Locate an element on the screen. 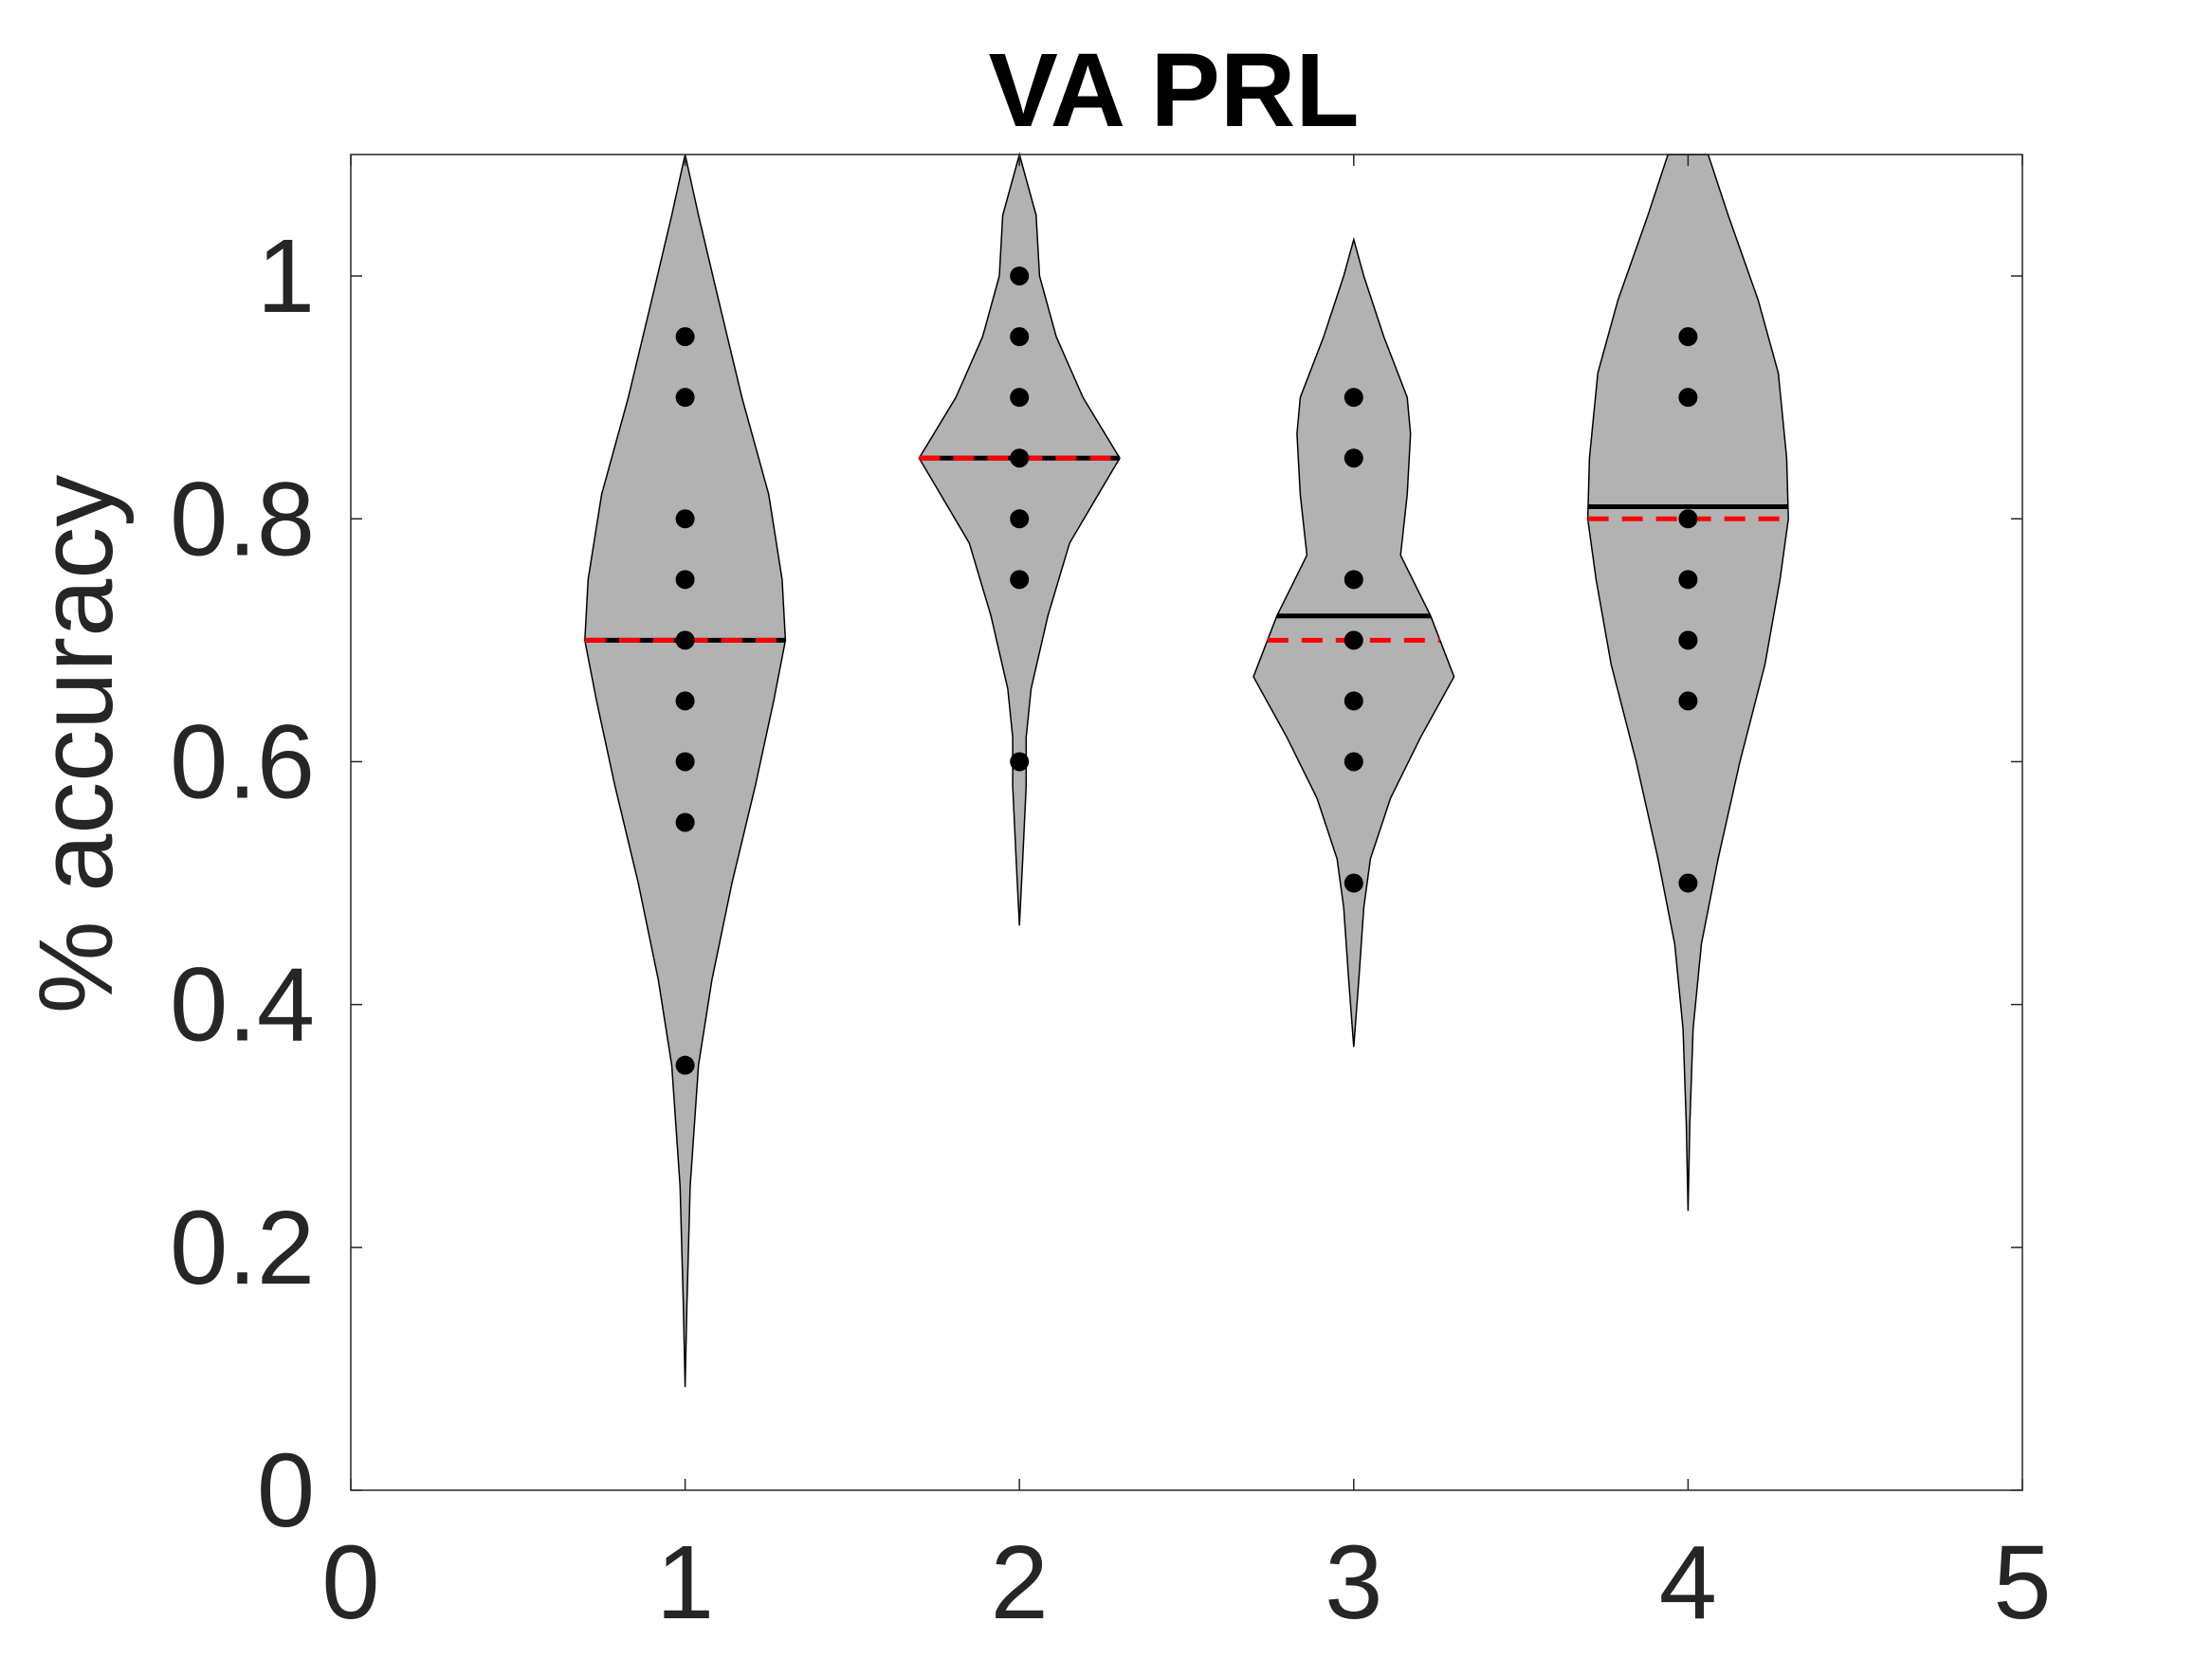  y-tick-label-0.6: 0.6 is located at coordinates (242, 761).